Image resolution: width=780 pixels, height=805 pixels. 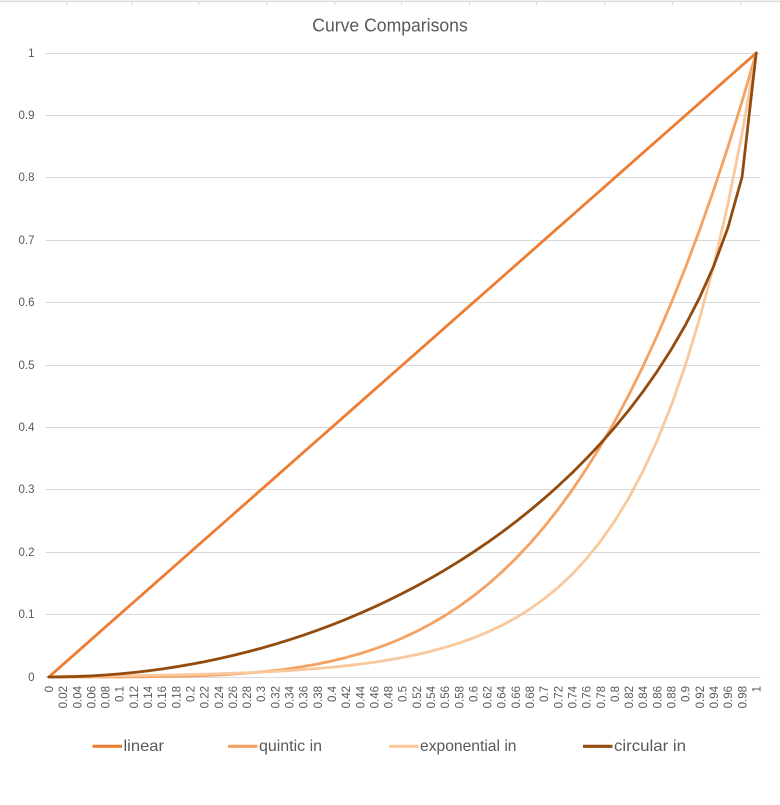 I want to click on svg-text: 0.12, so click(x=135, y=697).